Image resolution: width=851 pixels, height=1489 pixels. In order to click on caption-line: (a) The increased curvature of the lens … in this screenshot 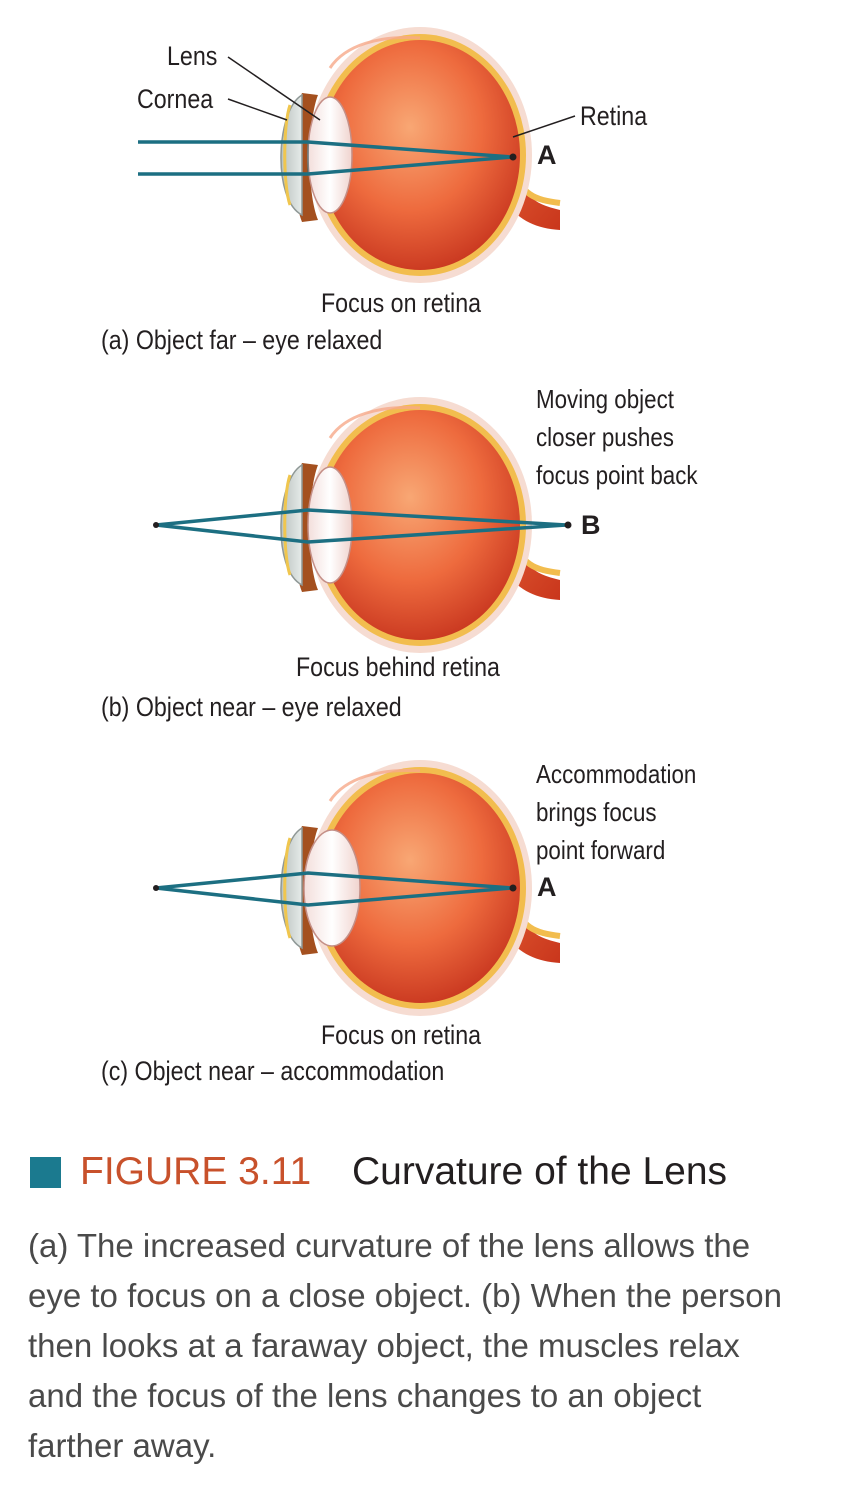, I will do `click(389, 1245)`.